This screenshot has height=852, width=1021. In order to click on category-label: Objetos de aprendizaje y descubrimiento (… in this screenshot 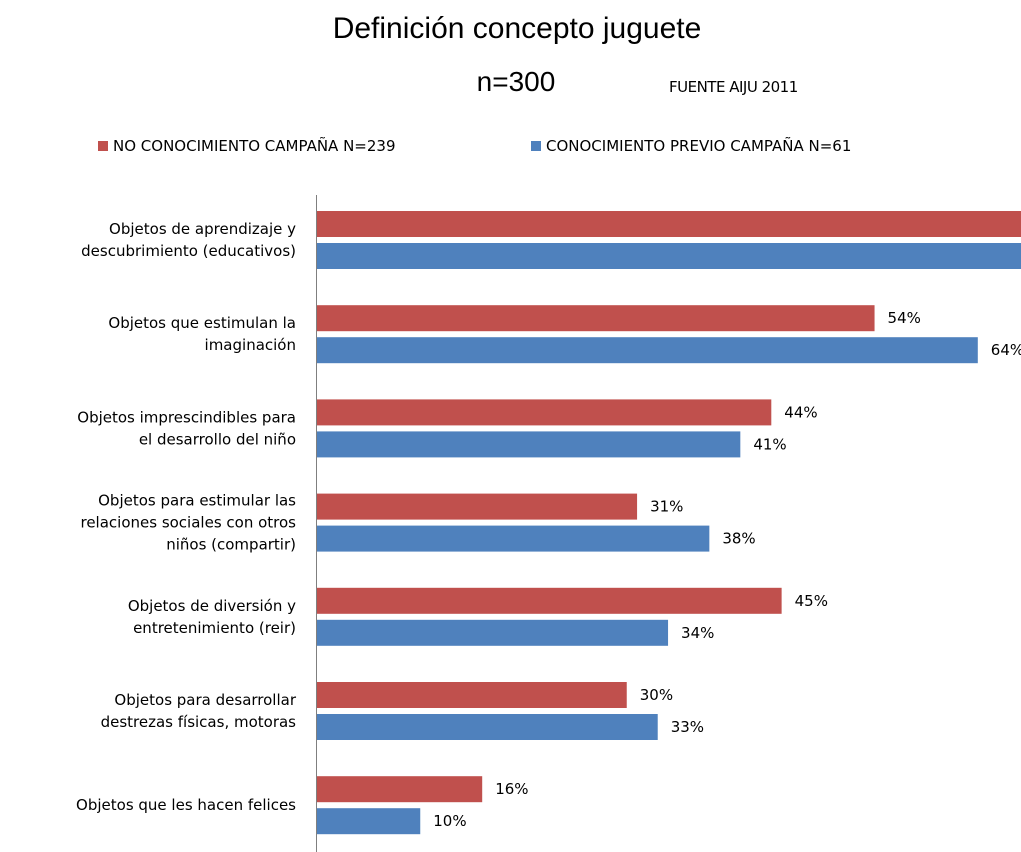, I will do `click(188, 240)`.